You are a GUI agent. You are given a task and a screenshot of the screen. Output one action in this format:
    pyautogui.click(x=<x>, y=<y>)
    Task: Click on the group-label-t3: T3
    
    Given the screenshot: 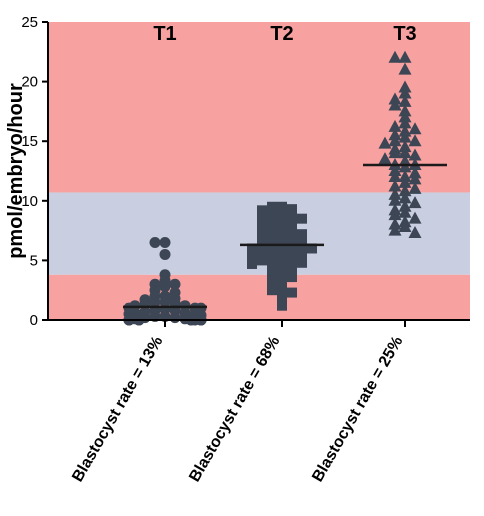 What is the action you would take?
    pyautogui.click(x=404, y=34)
    